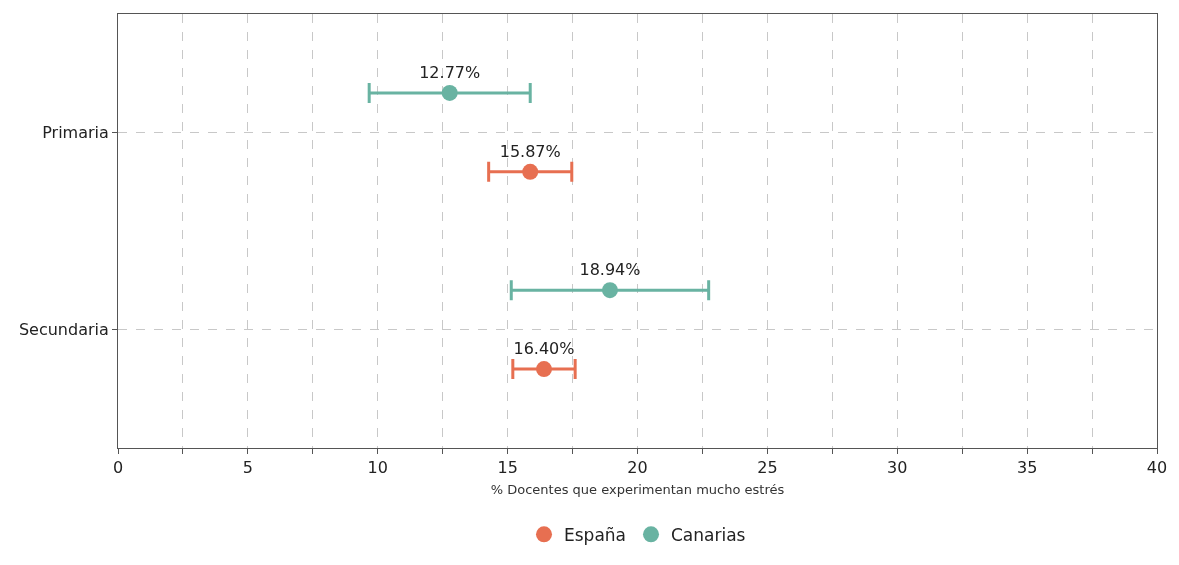 This screenshot has height=565, width=1179. Describe the element at coordinates (897, 468) in the screenshot. I see `x-tick-label: 30` at that location.